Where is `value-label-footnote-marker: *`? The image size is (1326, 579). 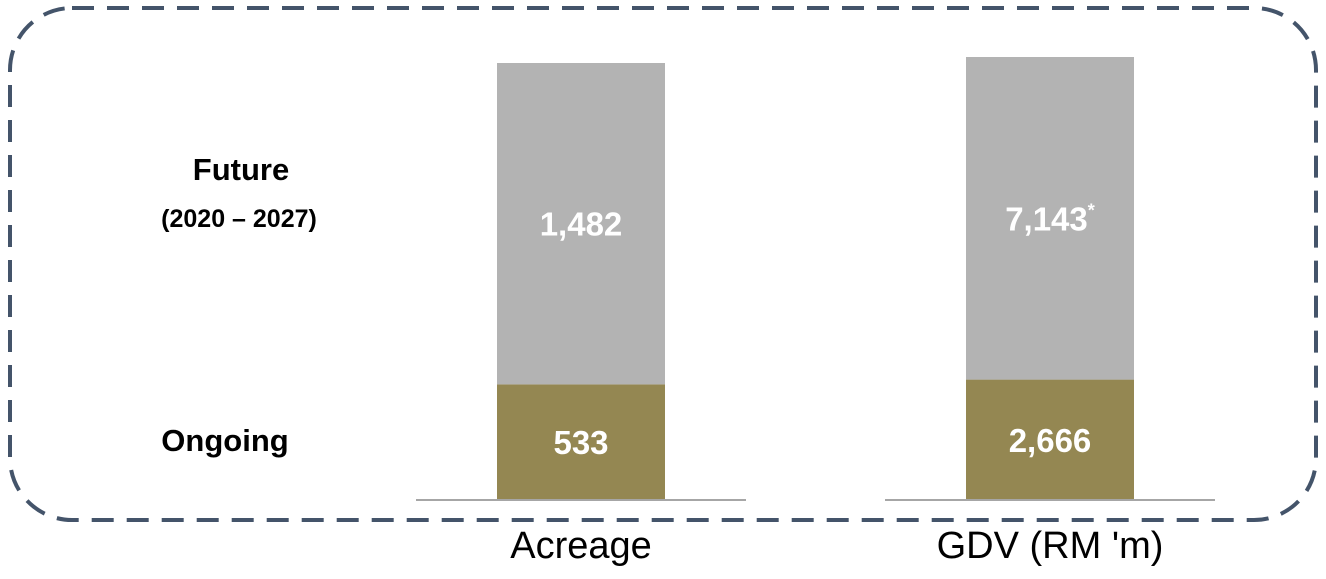 value-label-footnote-marker: * is located at coordinates (1091, 210).